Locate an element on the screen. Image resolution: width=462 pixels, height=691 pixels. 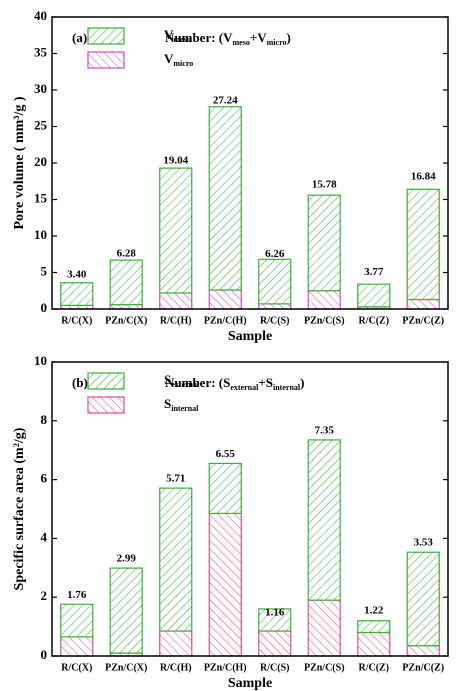
total-label: 3.77 is located at coordinates (374, 272).